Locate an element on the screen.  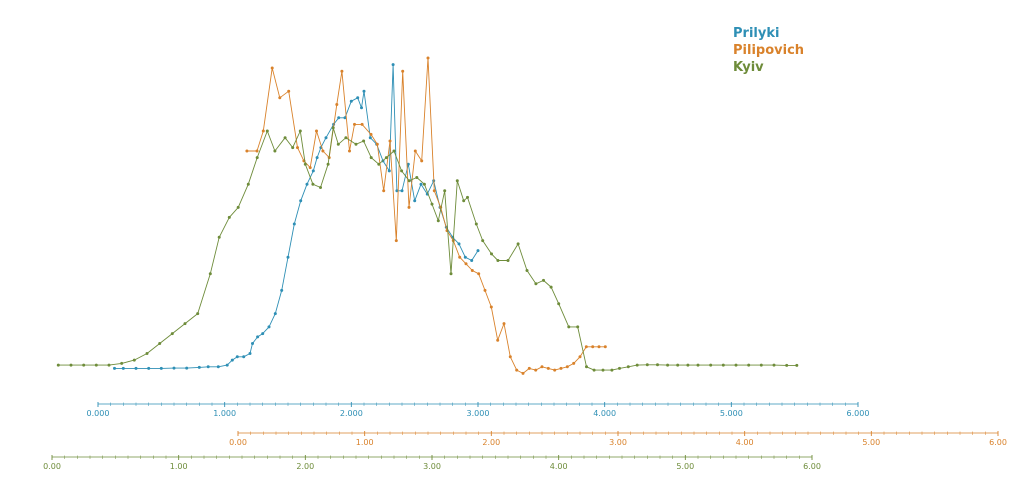
tick-label: 0.00 is located at coordinates (238, 442).